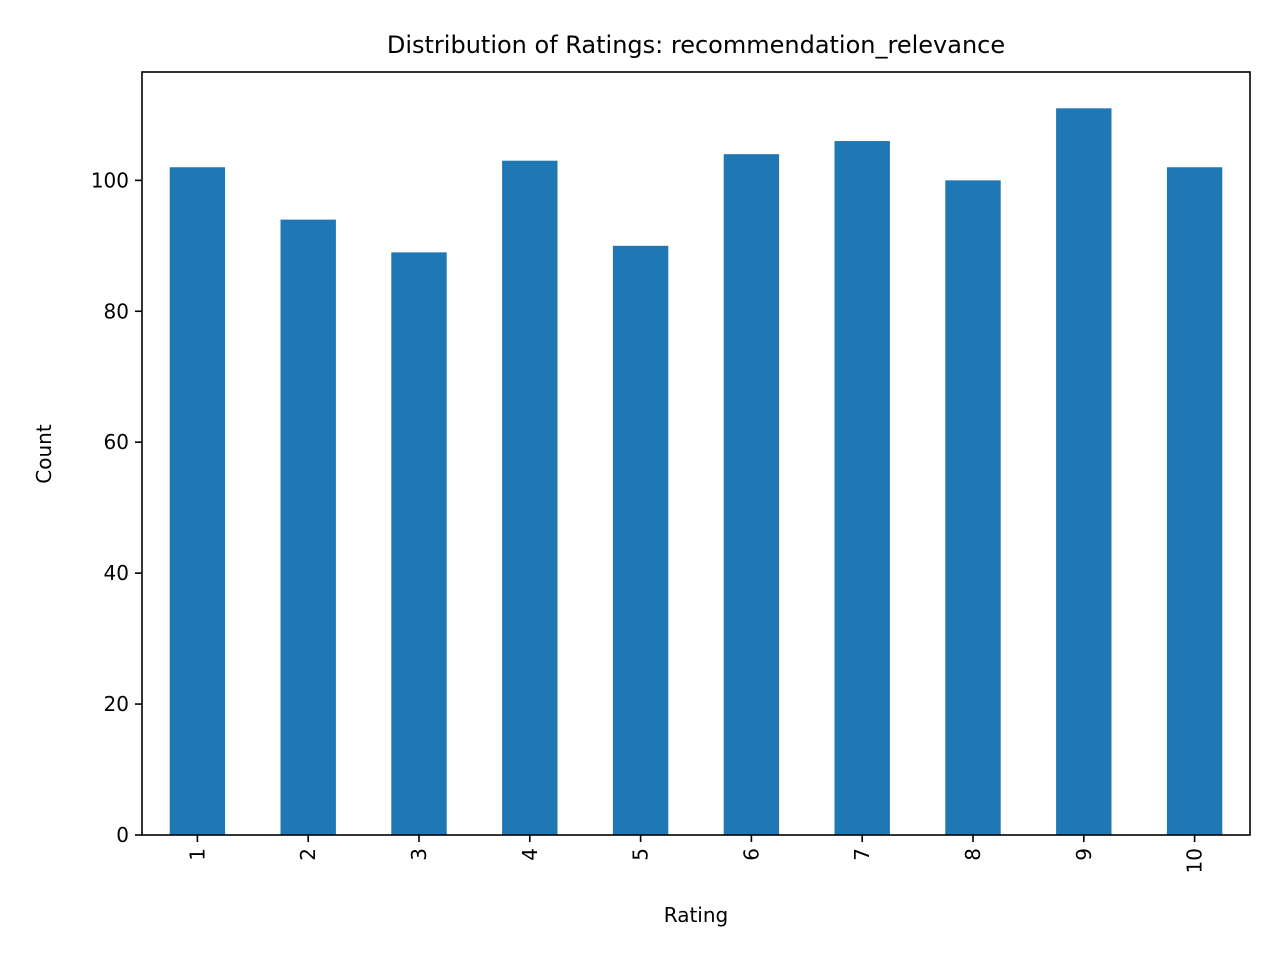 This screenshot has height=964, width=1280. I want to click on x-tick-label: 4, so click(530, 854).